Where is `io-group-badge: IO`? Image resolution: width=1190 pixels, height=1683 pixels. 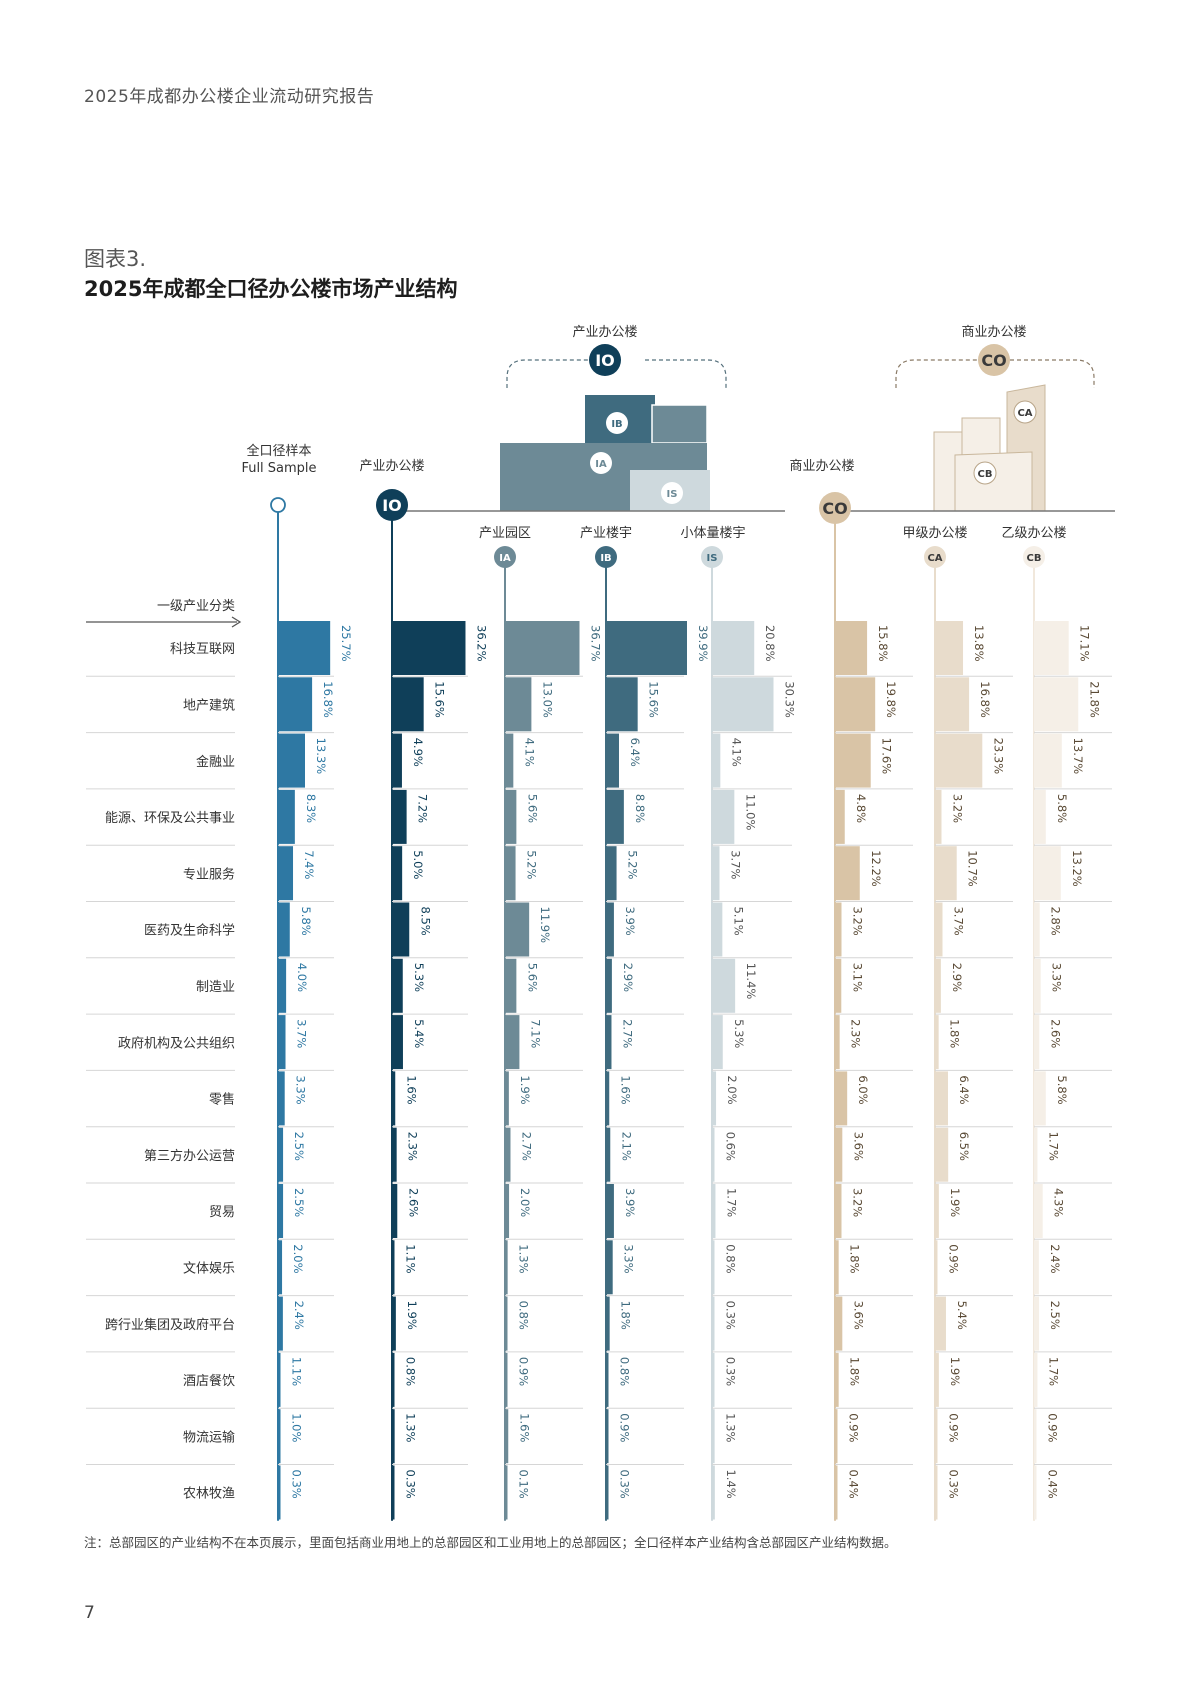 io-group-badge: IO is located at coordinates (605, 360).